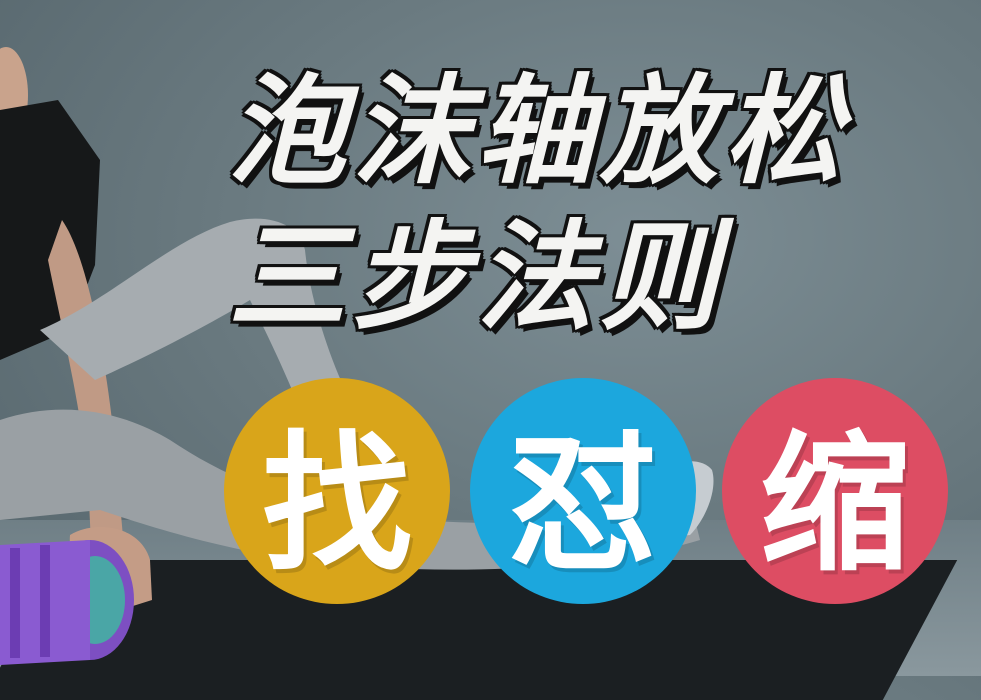  Describe the element at coordinates (835, 491) in the screenshot. I see `step-contract-circle: 缩` at that location.